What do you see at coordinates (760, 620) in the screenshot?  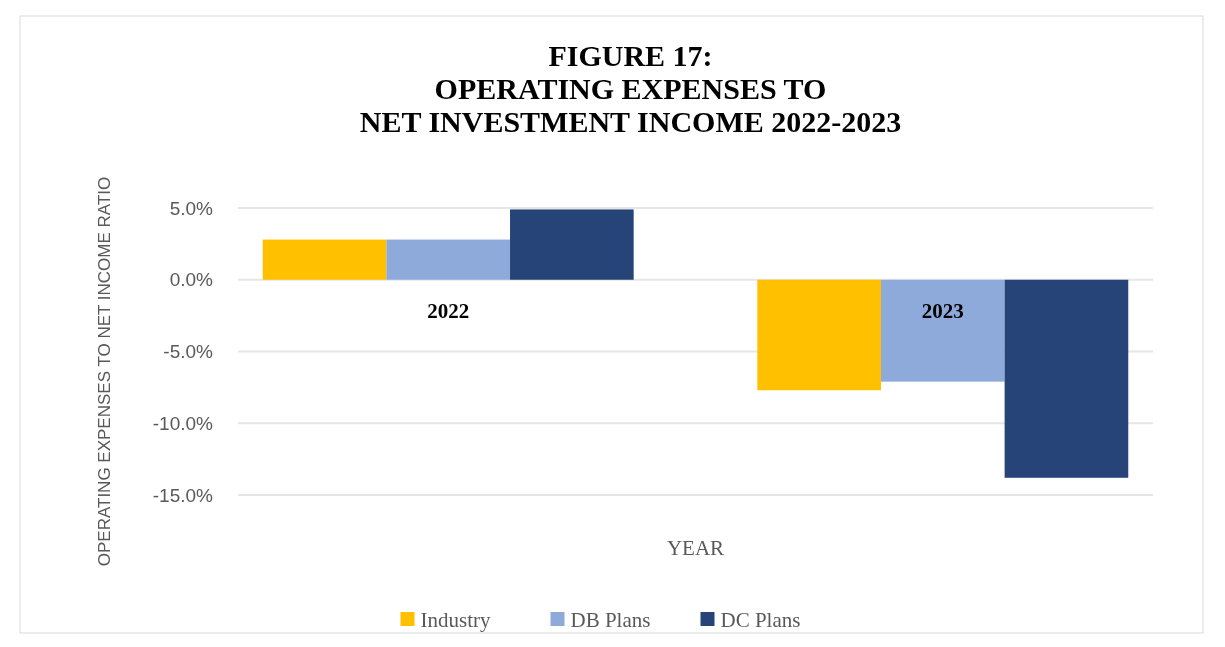 I see `legend-label: DC Plans` at bounding box center [760, 620].